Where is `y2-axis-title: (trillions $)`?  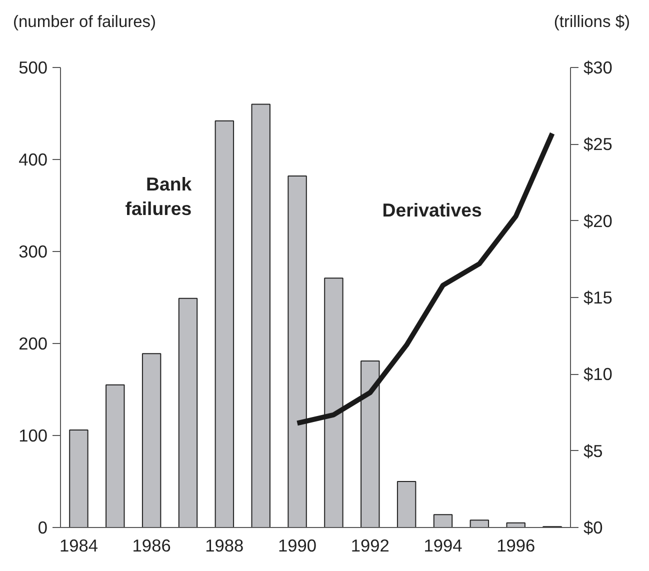 y2-axis-title: (trillions $) is located at coordinates (592, 22).